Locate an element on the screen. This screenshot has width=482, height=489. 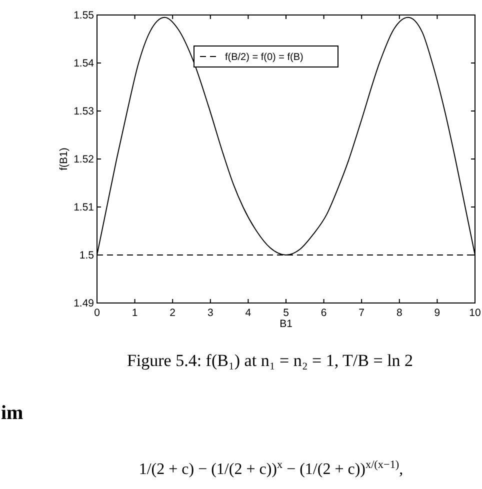
y-tick-label: 1.53 is located at coordinates (84, 112).